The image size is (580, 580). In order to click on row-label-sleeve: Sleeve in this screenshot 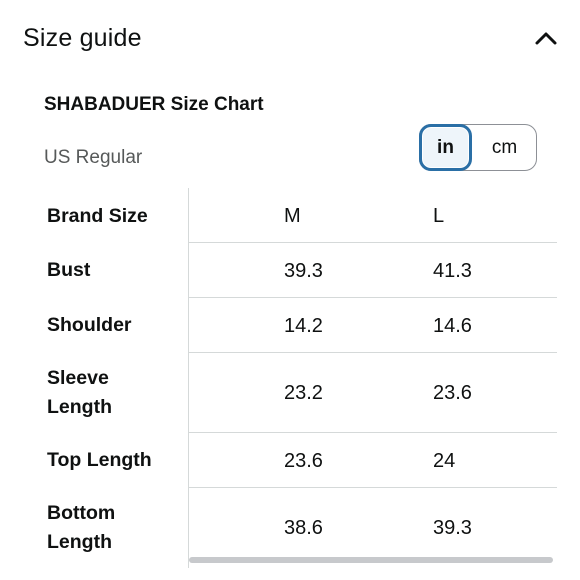, I will do `click(78, 378)`.